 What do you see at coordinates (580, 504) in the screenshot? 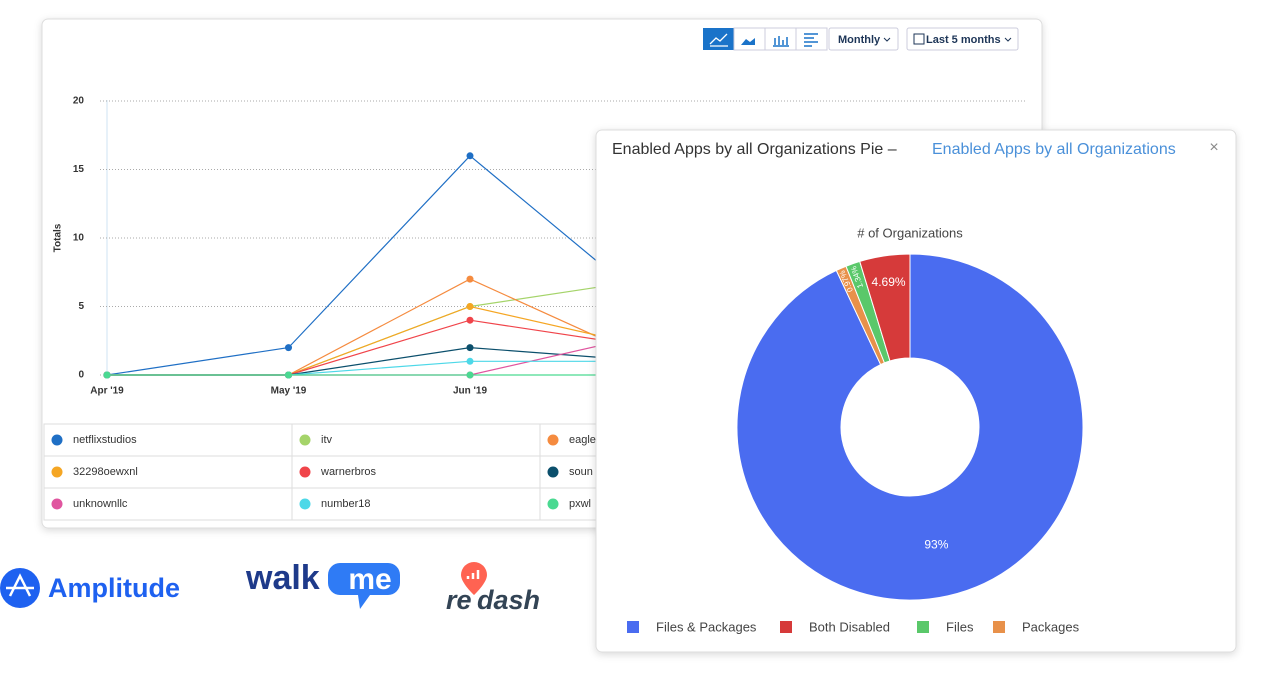
I see `legend-label: pxwl` at bounding box center [580, 504].